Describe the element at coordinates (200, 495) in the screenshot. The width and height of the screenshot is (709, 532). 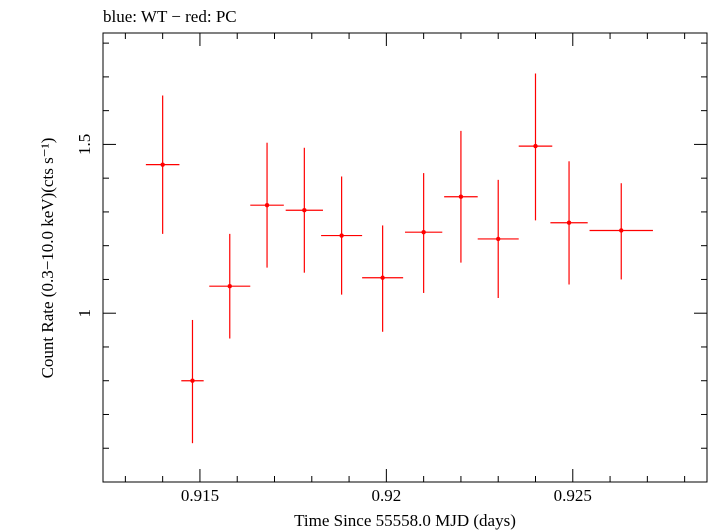
I see `x-tick-label: 0.915` at that location.